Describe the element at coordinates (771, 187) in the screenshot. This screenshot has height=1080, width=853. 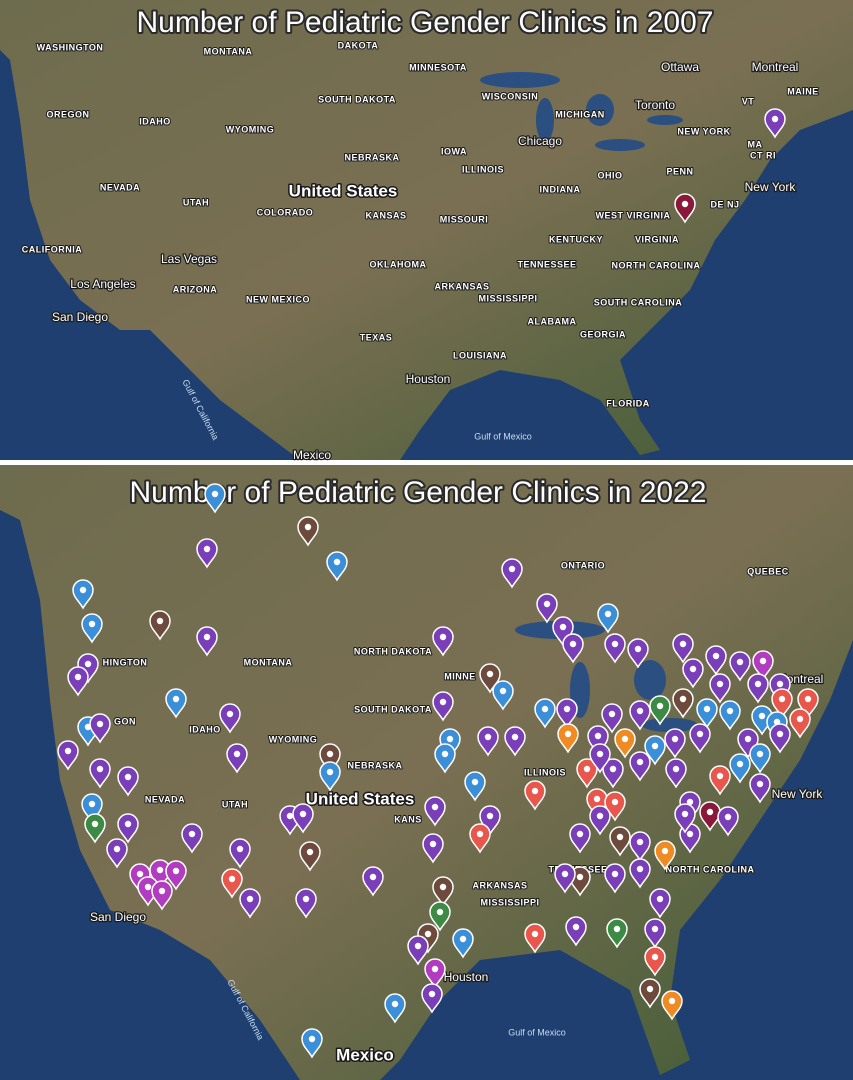
I see `place-label: New York` at that location.